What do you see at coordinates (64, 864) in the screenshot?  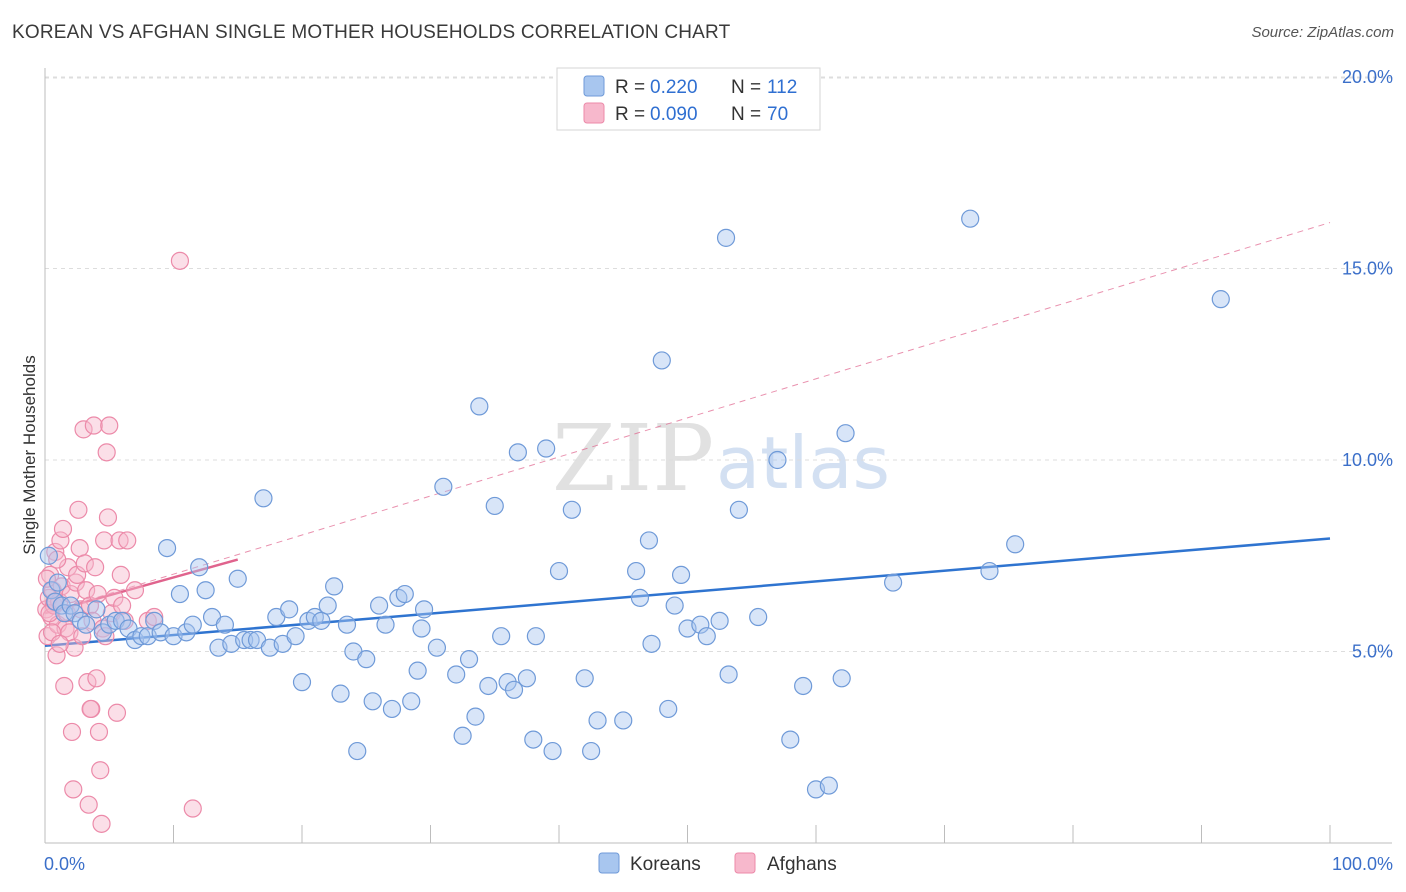 I see `x-tick-label: 0.0%` at bounding box center [64, 864].